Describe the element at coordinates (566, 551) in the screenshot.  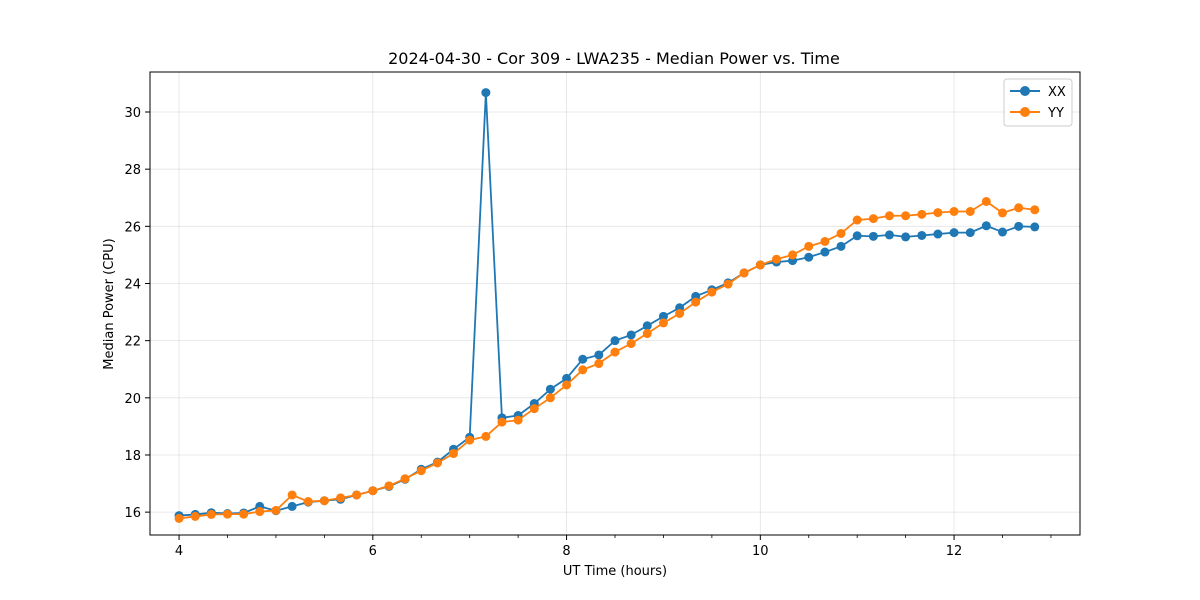
I see `x-tick-label: 8` at that location.